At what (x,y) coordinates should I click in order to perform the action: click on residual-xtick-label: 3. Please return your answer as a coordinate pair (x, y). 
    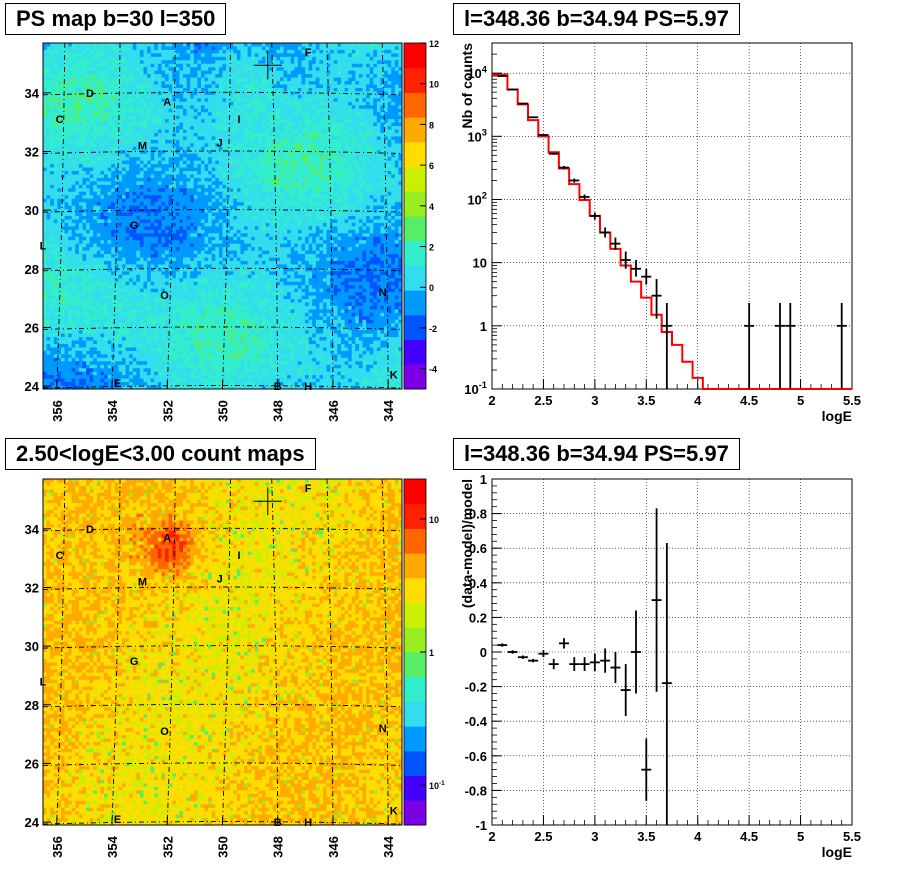
    Looking at the image, I should click on (594, 836).